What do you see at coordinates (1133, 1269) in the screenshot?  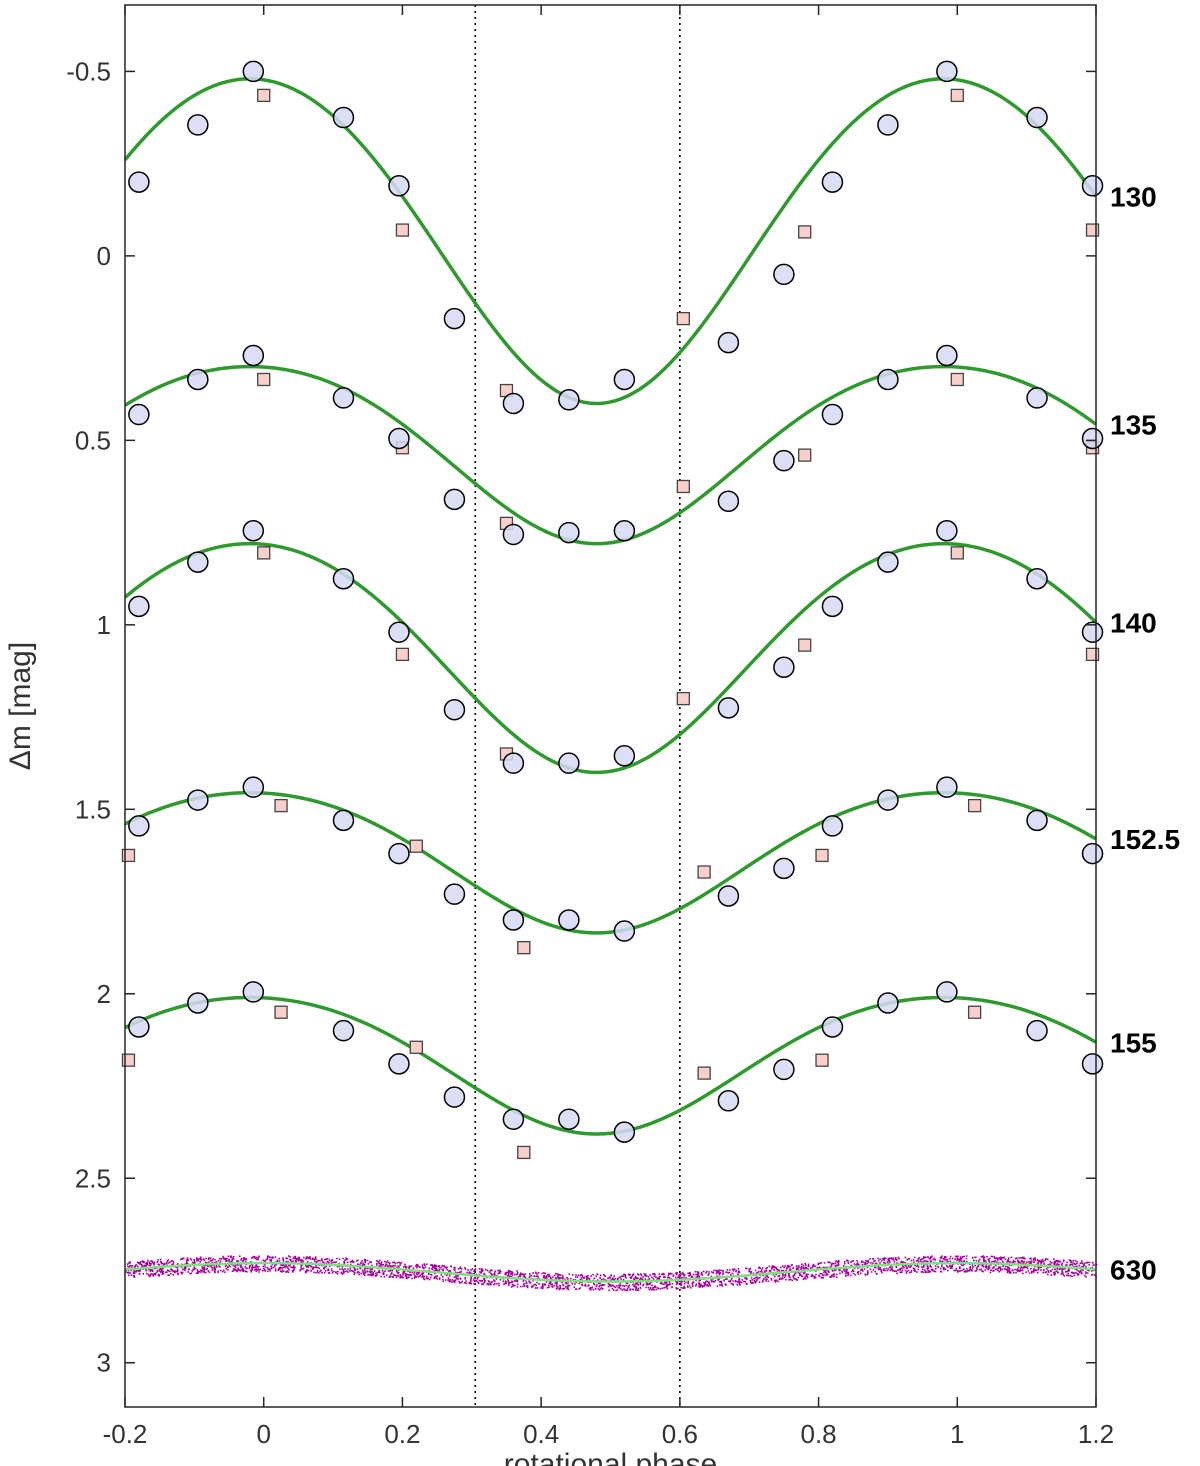 I see `series-label-5: 630` at bounding box center [1133, 1269].